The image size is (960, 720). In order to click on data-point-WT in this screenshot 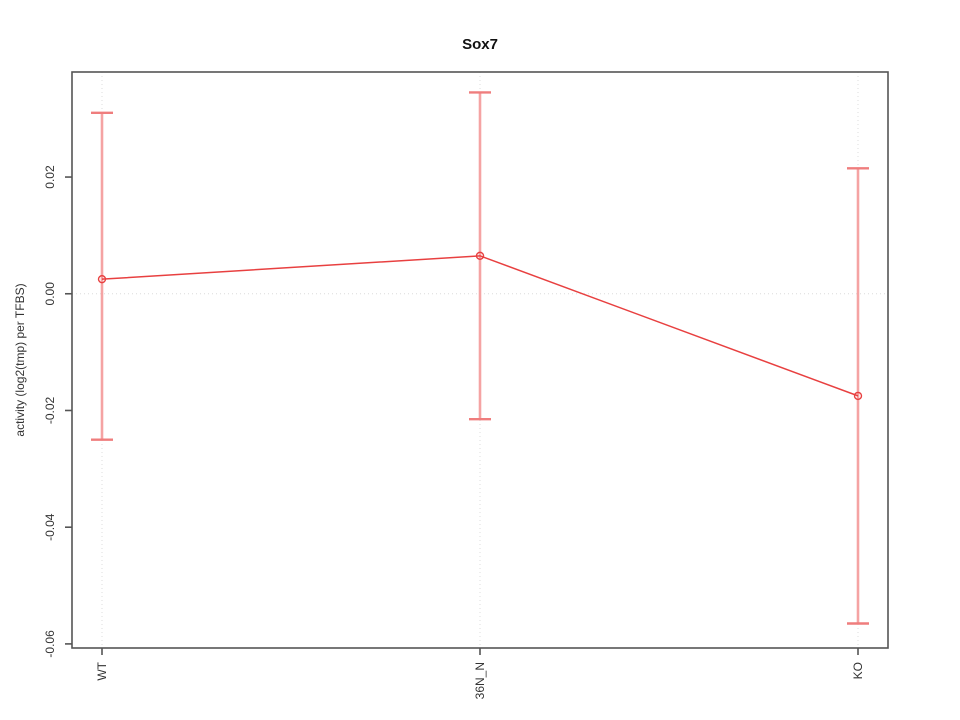, I will do `click(102, 279)`.